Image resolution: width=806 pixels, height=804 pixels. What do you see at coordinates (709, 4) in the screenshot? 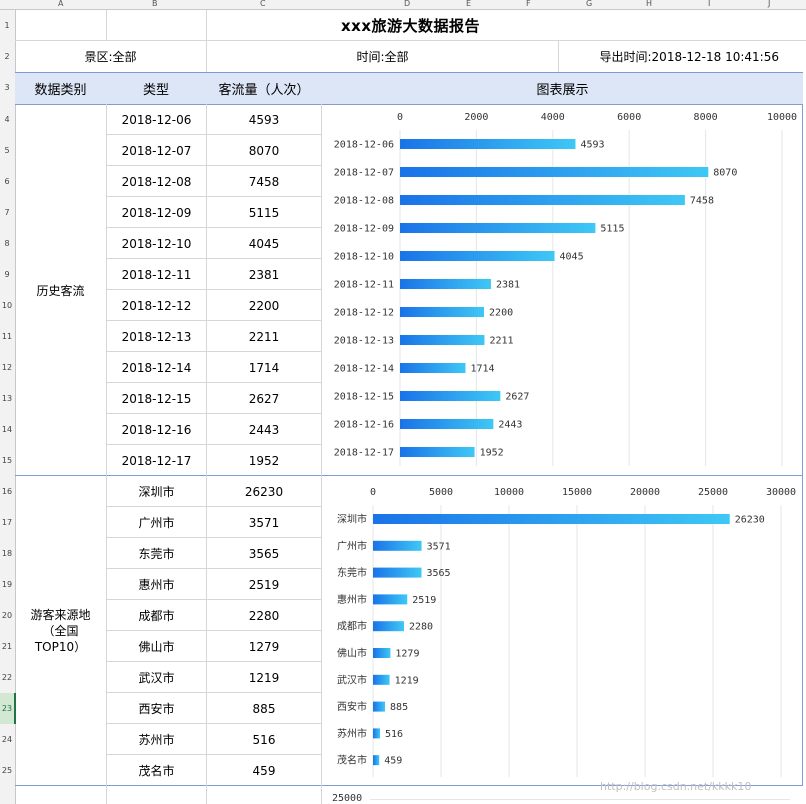
I see `column-header: I` at bounding box center [709, 4].